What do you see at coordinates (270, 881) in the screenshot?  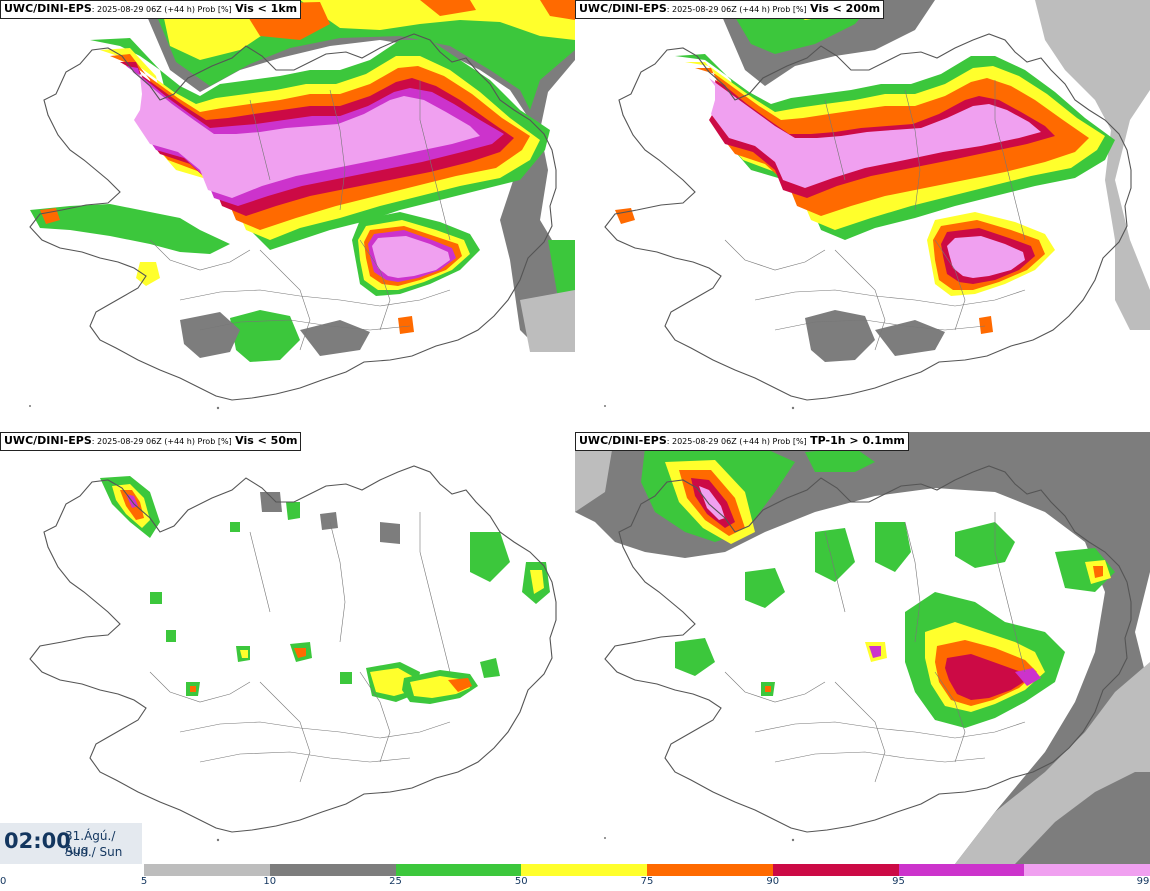 I see `colorbar-tick-label: 10` at bounding box center [270, 881].